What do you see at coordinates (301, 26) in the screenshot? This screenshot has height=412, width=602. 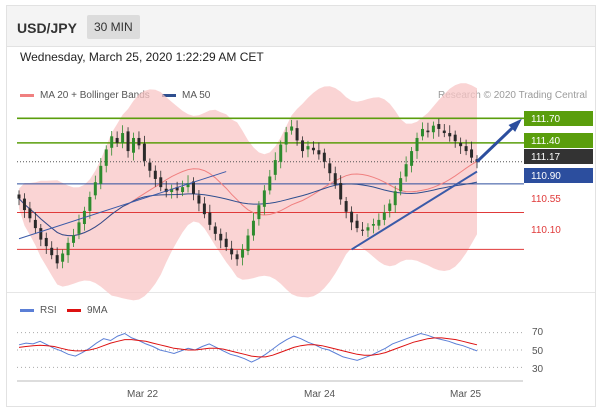 I see `chart-header: USD/JPY 30 MIN` at bounding box center [301, 26].